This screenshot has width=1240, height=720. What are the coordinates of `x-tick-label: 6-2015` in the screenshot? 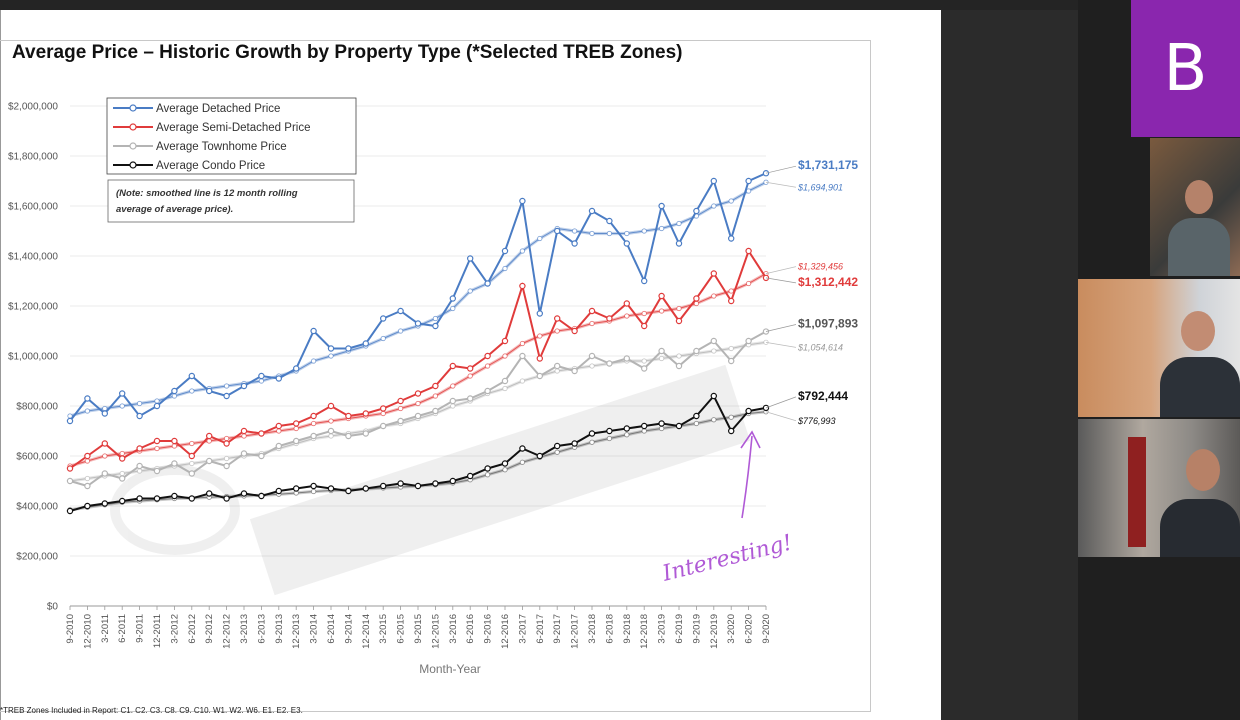 It's located at (401, 629).